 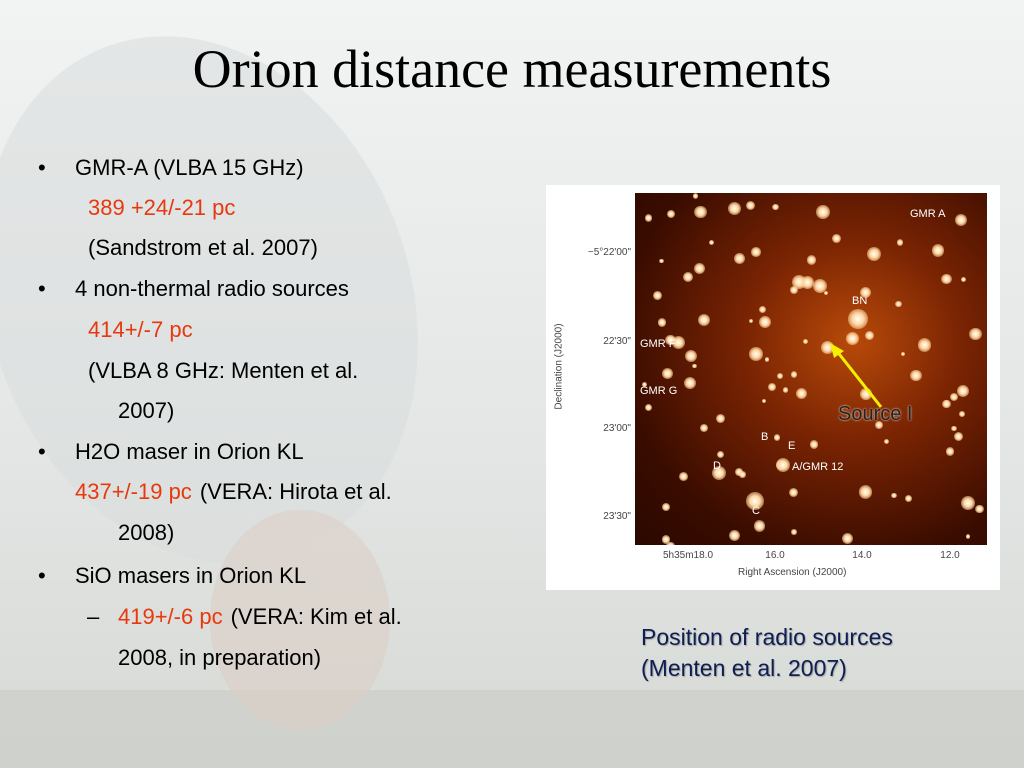 What do you see at coordinates (223, 370) in the screenshot?
I see `text: (VLBA 8 GHz: Menten et al.` at bounding box center [223, 370].